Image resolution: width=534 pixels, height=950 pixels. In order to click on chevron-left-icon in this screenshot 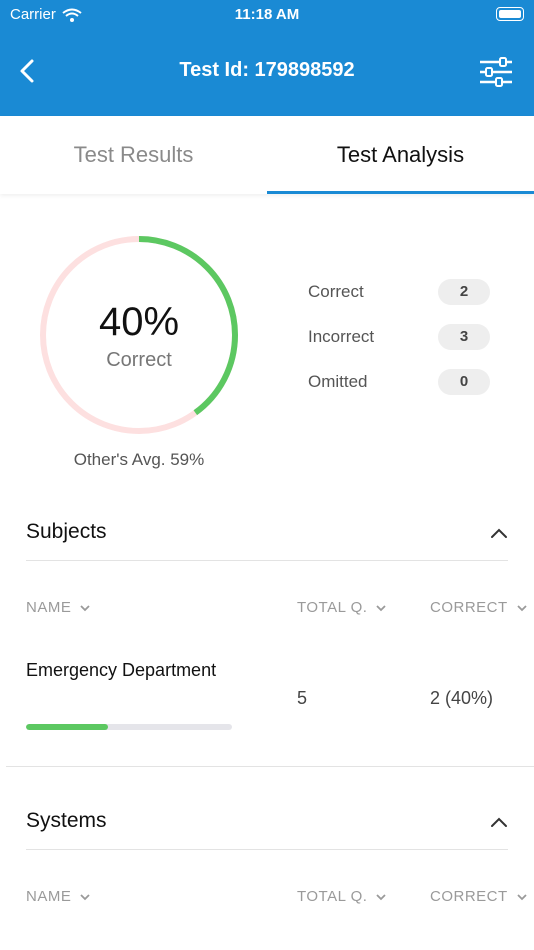, I will do `click(29, 71)`.